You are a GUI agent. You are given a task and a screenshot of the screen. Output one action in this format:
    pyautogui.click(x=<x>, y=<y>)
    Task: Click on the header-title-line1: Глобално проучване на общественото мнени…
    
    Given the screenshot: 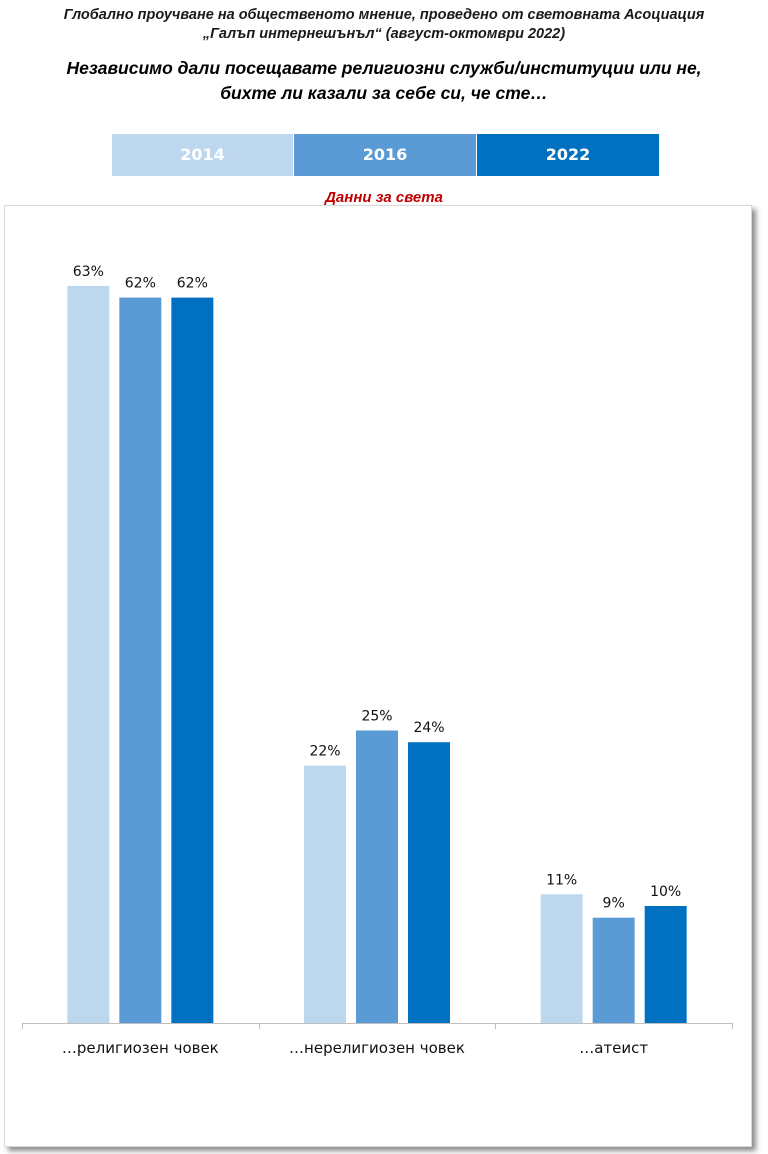 What is the action you would take?
    pyautogui.click(x=384, y=15)
    